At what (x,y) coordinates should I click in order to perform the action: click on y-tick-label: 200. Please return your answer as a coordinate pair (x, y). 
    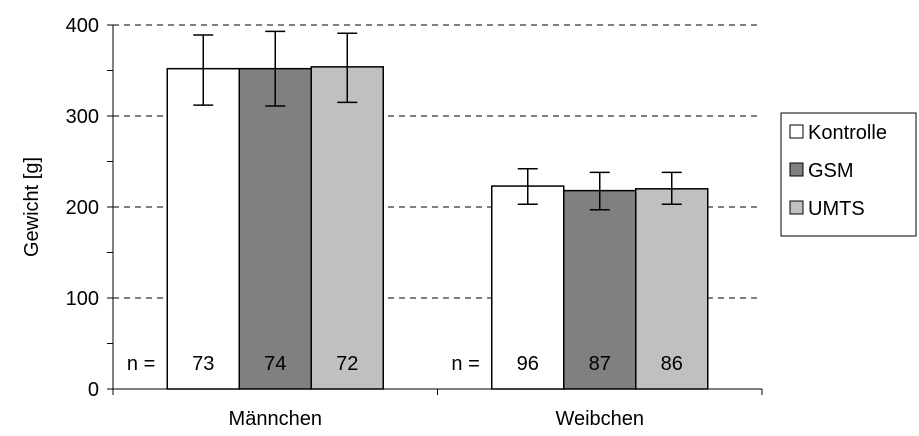
    Looking at the image, I should click on (82, 208).